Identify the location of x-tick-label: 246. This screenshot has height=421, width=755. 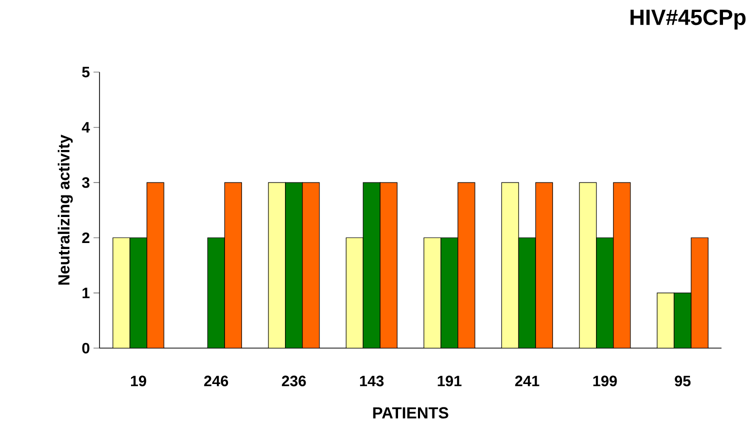
(216, 381).